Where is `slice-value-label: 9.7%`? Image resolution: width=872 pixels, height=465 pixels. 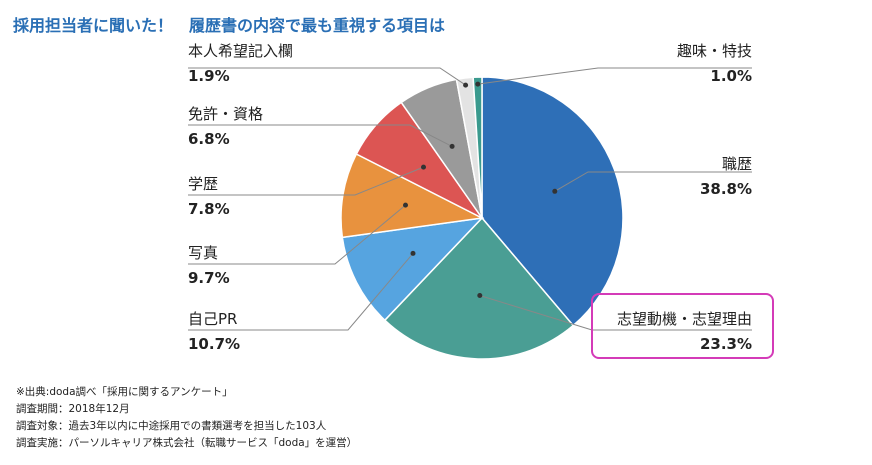
slice-value-label: 9.7% is located at coordinates (209, 278).